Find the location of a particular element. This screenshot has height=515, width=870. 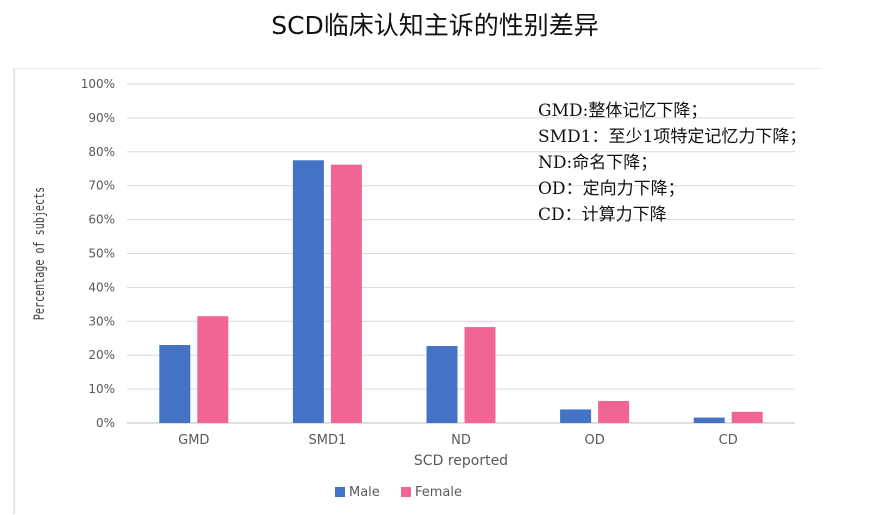

x-axis-title: SCD reported is located at coordinates (461, 461).